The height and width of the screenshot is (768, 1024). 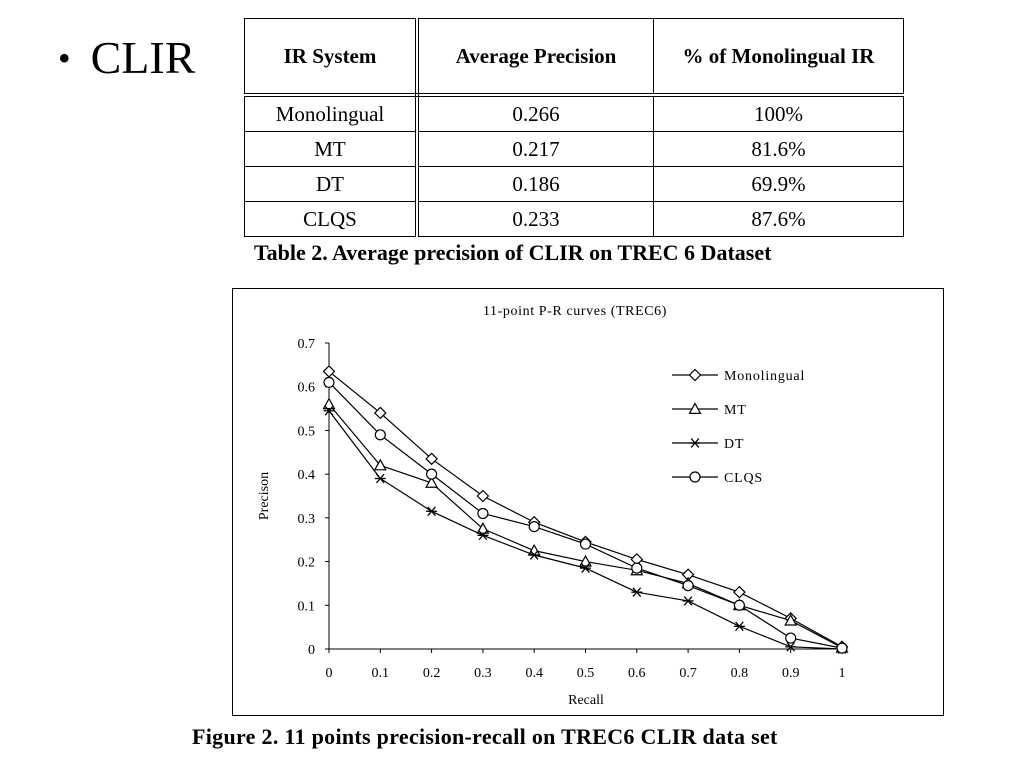 I want to click on y-tick-label: 0.2, so click(x=307, y=563).